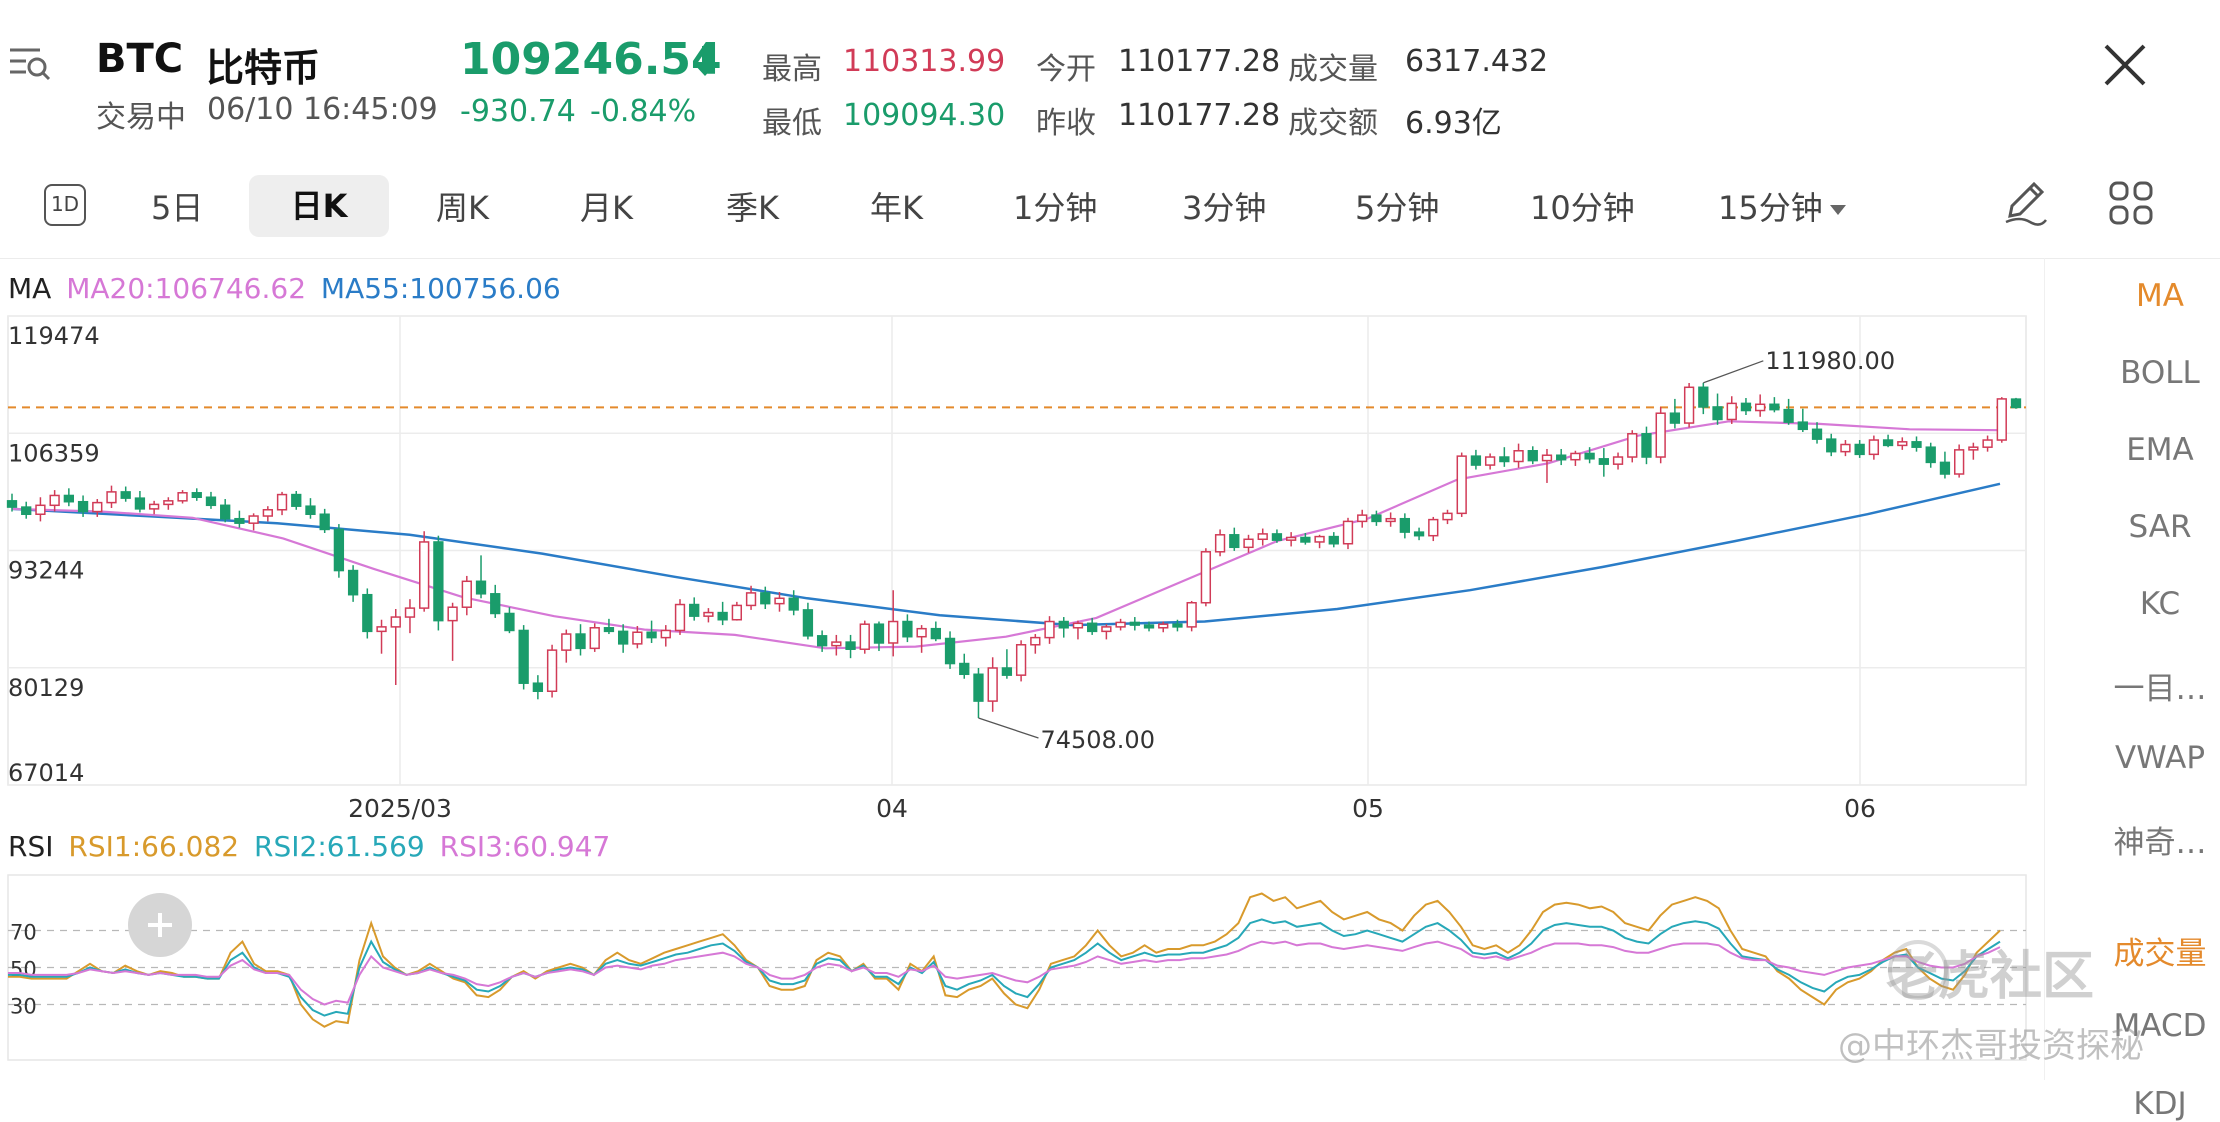 The image size is (2220, 1122). What do you see at coordinates (606, 208) in the screenshot?
I see `tab-monthly: 月K` at bounding box center [606, 208].